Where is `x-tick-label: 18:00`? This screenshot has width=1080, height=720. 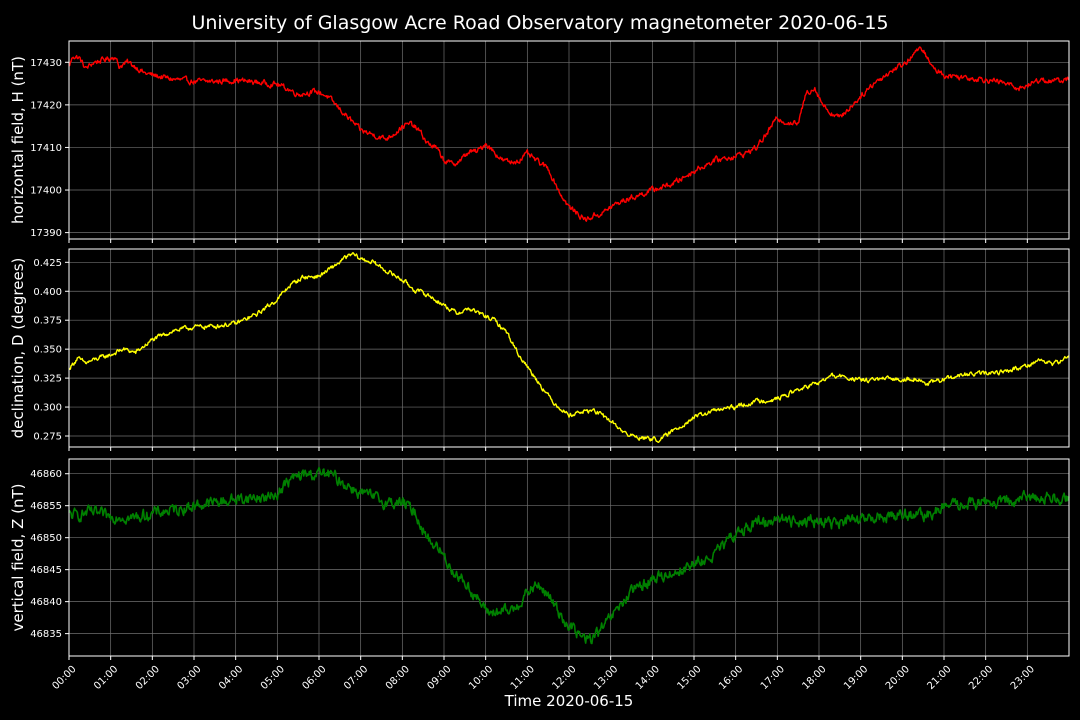 x-tick-label: 18:00 is located at coordinates (814, 678).